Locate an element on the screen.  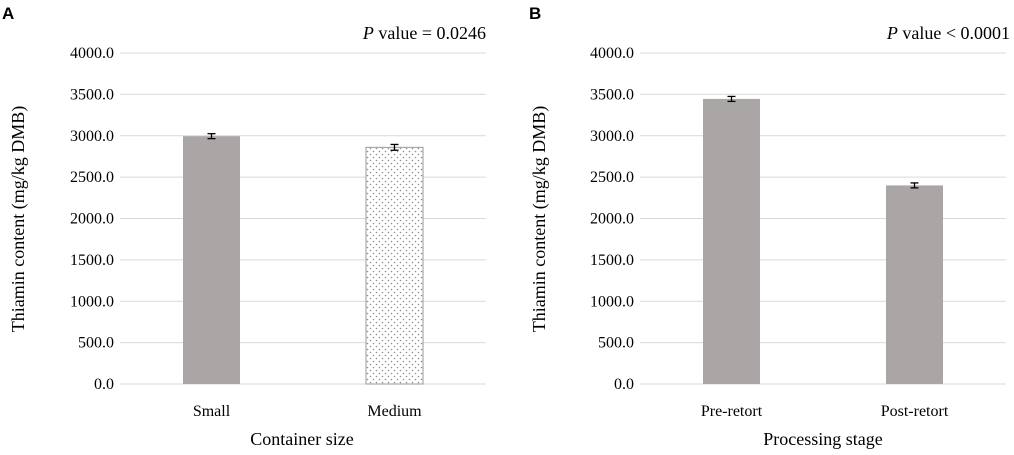
x-tick-label: Post-retort is located at coordinates (915, 411).